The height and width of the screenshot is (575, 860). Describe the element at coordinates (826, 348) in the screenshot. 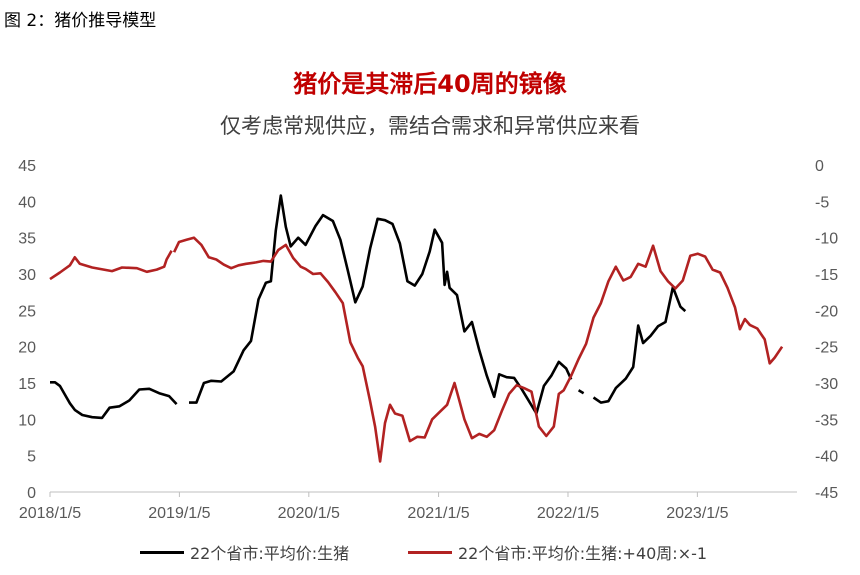

I see `y-right-tick-label: -25` at that location.